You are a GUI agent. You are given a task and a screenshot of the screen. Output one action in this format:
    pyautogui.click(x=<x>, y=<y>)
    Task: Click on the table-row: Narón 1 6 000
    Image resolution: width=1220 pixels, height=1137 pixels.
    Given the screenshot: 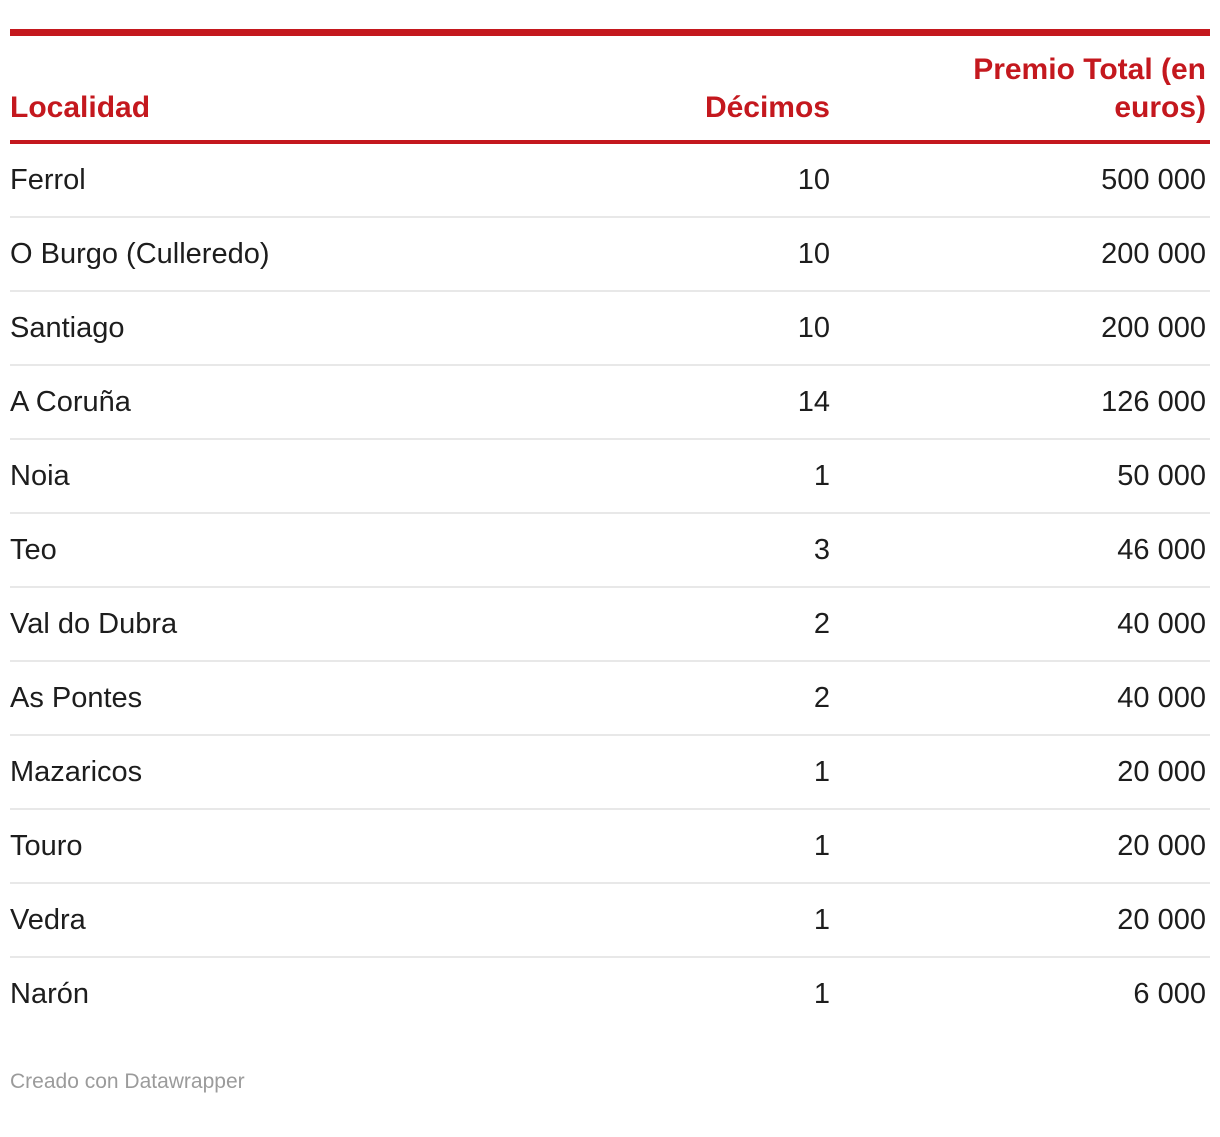 What is the action you would take?
    pyautogui.click(x=610, y=993)
    